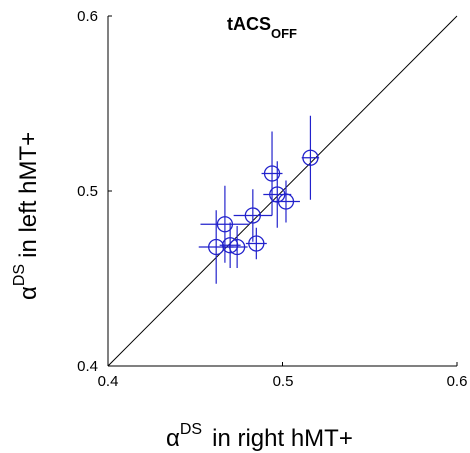  I want to click on y-tick-label: 0.5, so click(87, 191).